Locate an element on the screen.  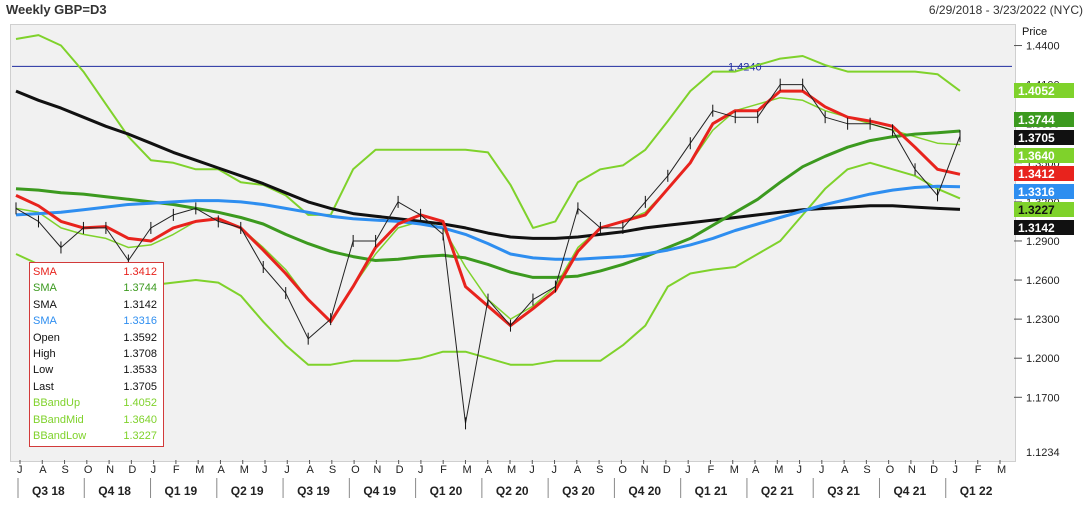
quarter-label: Q1 21 is located at coordinates (711, 491).